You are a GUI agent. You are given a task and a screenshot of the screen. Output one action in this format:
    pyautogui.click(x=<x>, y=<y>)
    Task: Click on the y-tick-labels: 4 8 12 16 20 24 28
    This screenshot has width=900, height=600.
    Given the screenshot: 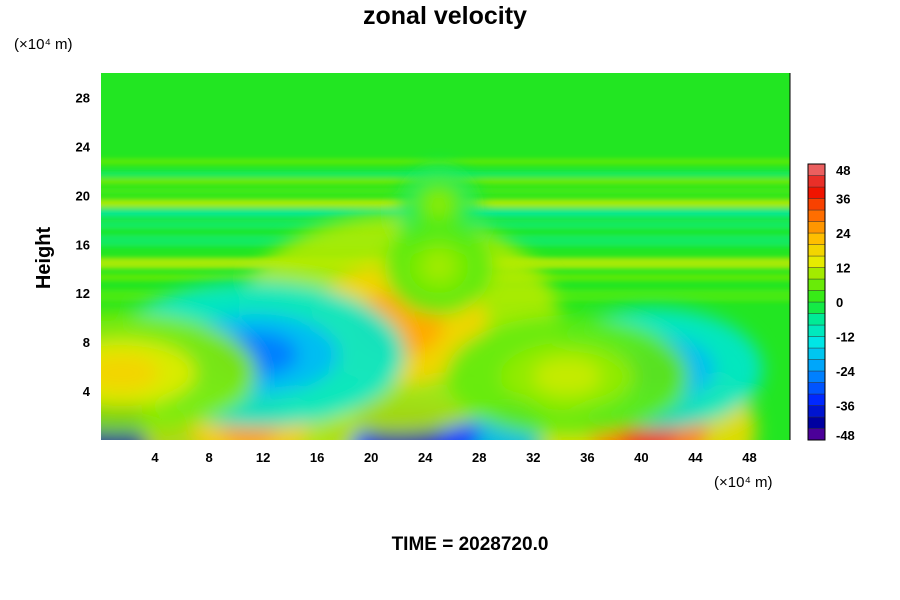 What is the action you would take?
    pyautogui.click(x=83, y=244)
    